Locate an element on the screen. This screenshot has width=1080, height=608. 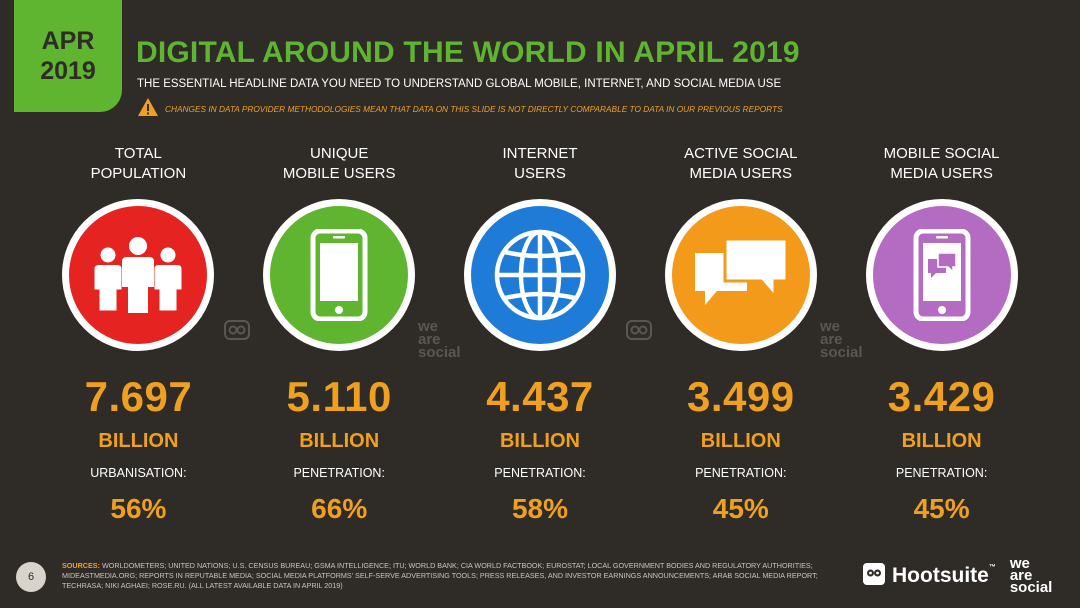
page-number: 6 is located at coordinates (31, 577).